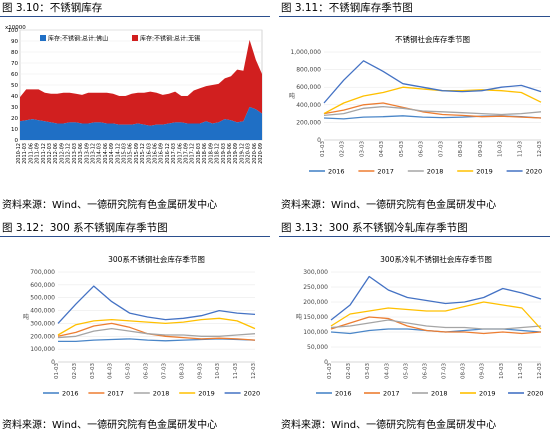 This screenshot has width=550, height=434. I want to click on series-area-wuxi, so click(141, 82).